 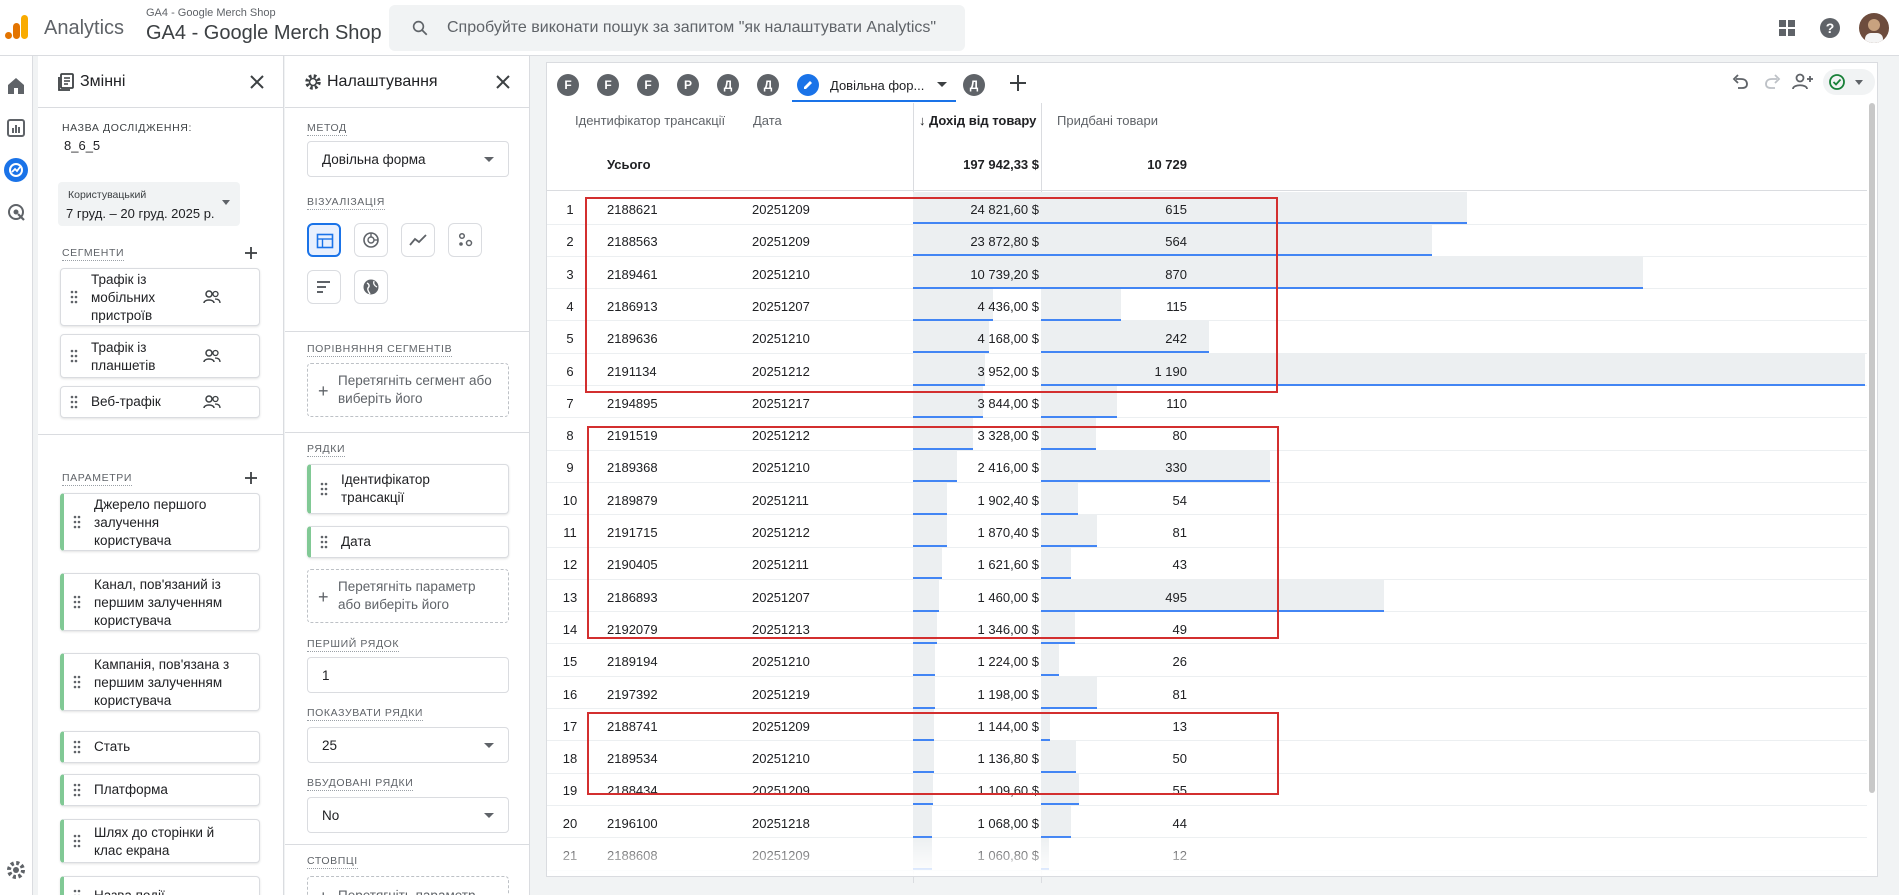 What do you see at coordinates (1008, 436) in the screenshot?
I see `revenue-cell: 3 328,00 $` at bounding box center [1008, 436].